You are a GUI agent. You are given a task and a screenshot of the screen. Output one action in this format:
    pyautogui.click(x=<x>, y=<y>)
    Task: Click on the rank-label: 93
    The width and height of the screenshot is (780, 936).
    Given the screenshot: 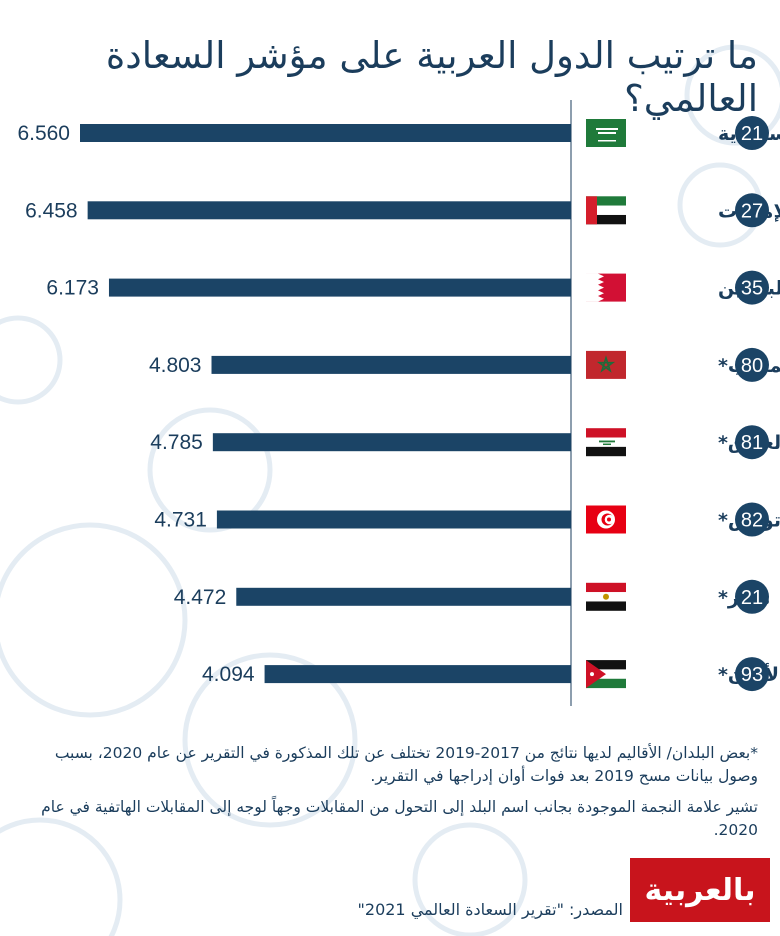 What is the action you would take?
    pyautogui.click(x=752, y=675)
    